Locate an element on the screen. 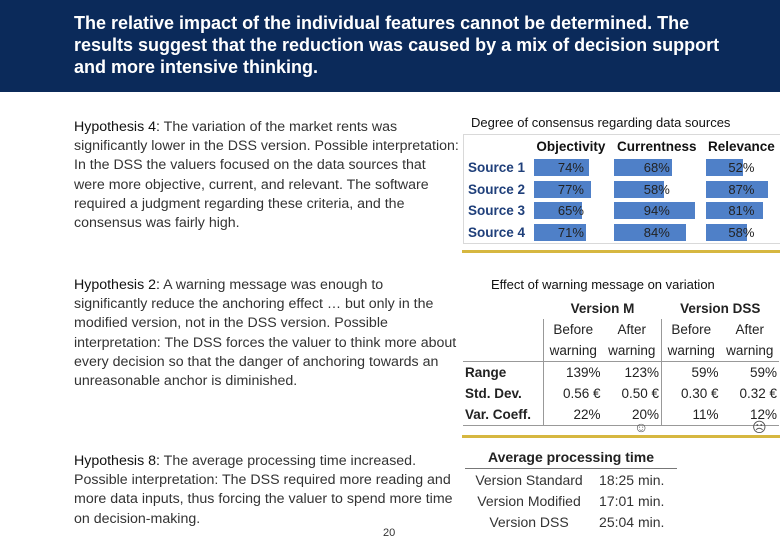  consensus-row: Source 3 65% 94% 81% is located at coordinates (622, 211).